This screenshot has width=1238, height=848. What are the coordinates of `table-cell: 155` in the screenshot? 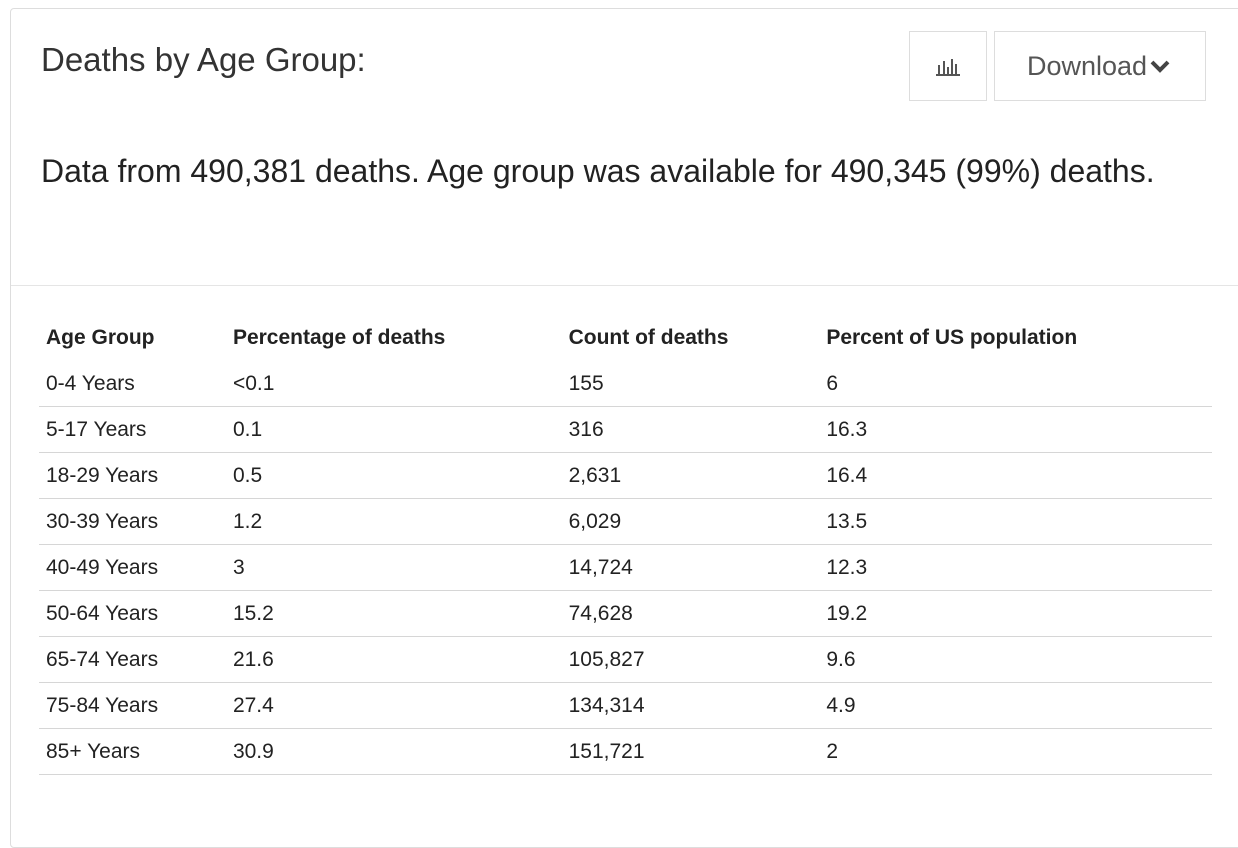 It's located at (690, 384).